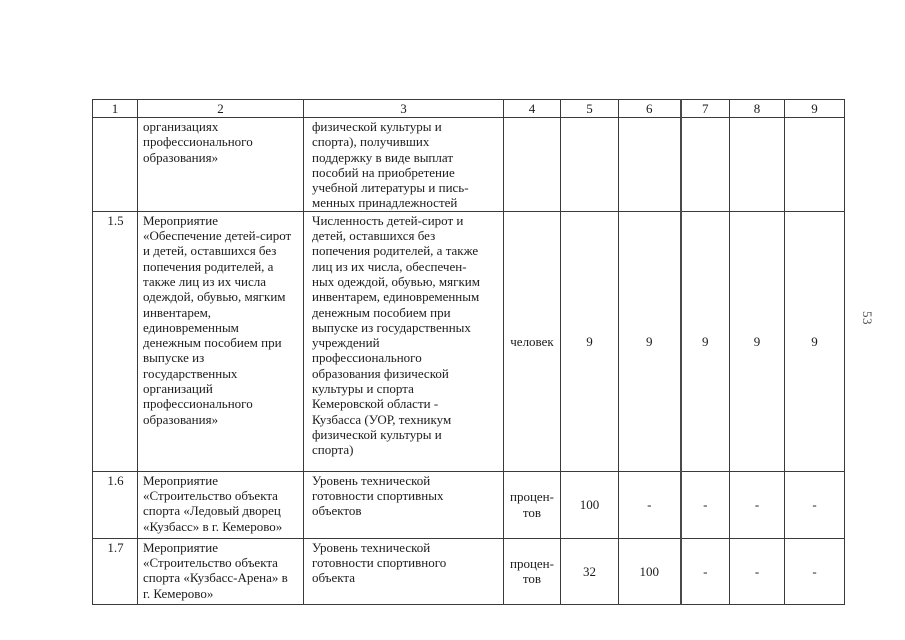 The width and height of the screenshot is (905, 640). Describe the element at coordinates (589, 108) in the screenshot. I see `header-col-5: 5` at that location.